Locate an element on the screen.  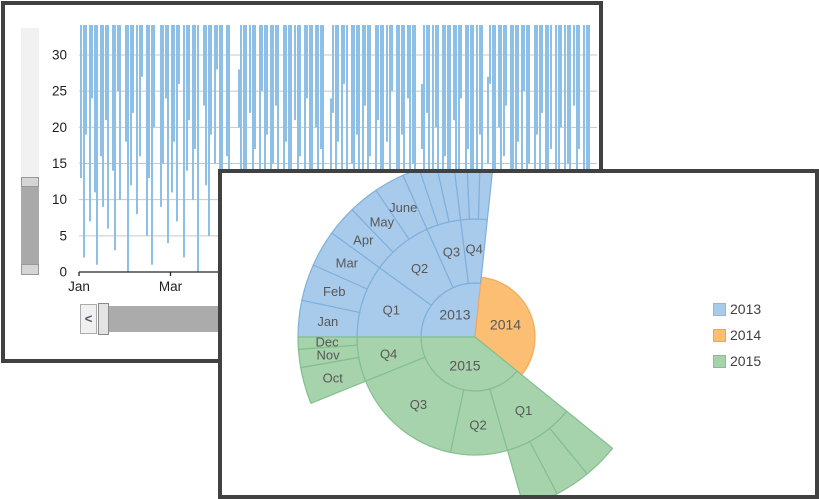
sunburst-slice-2014-2014 is located at coordinates (505, 326).